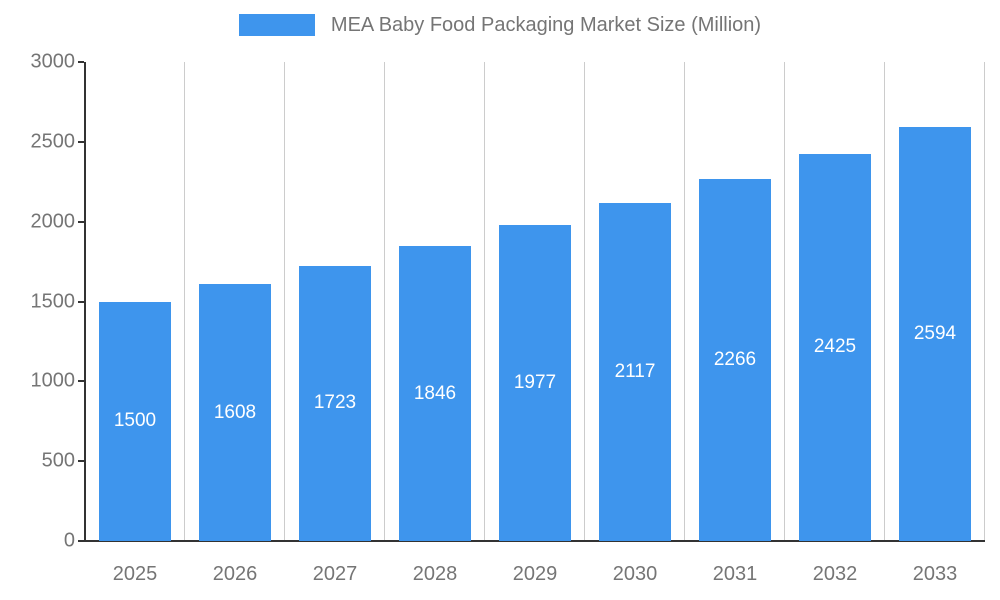  Describe the element at coordinates (835, 574) in the screenshot. I see `x-tick-label: 2032` at that location.